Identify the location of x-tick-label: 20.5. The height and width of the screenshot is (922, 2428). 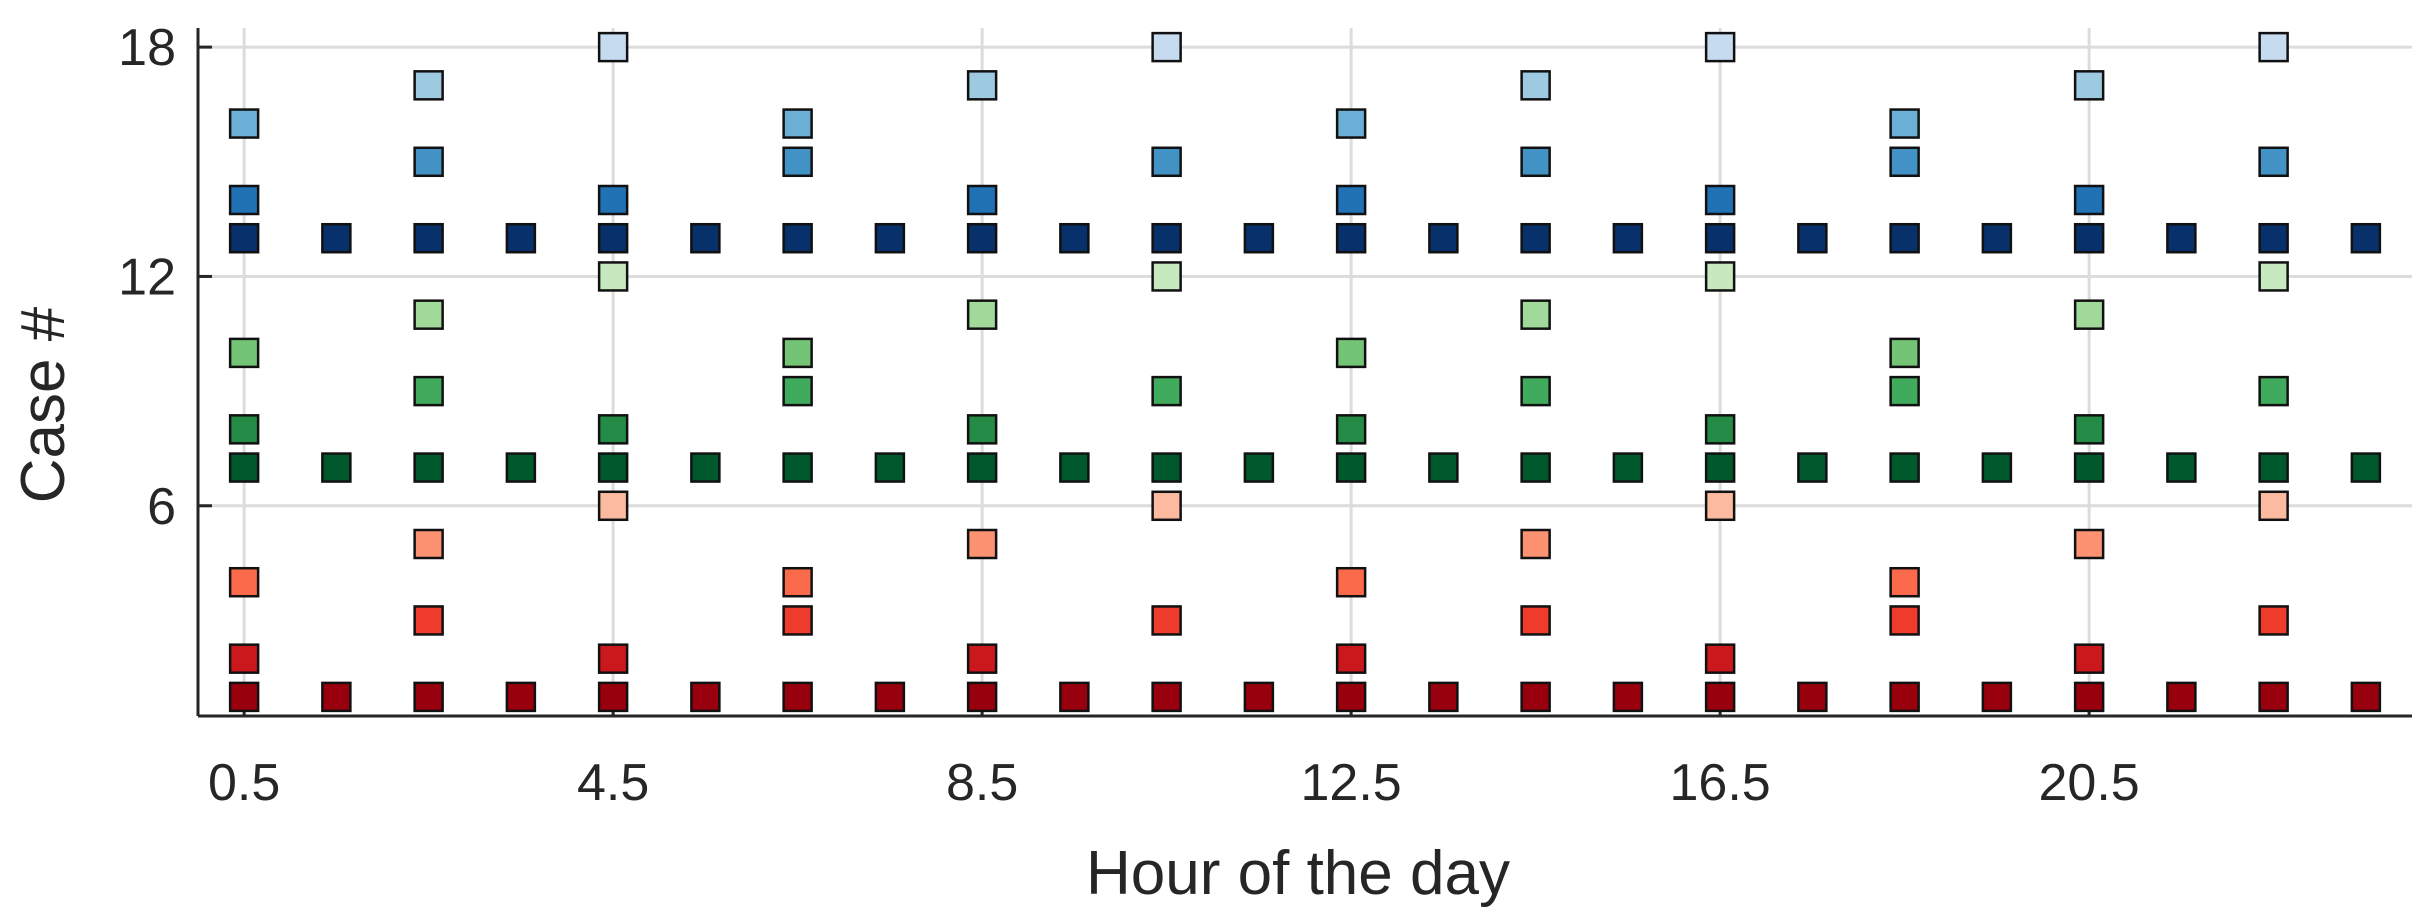
(2089, 783).